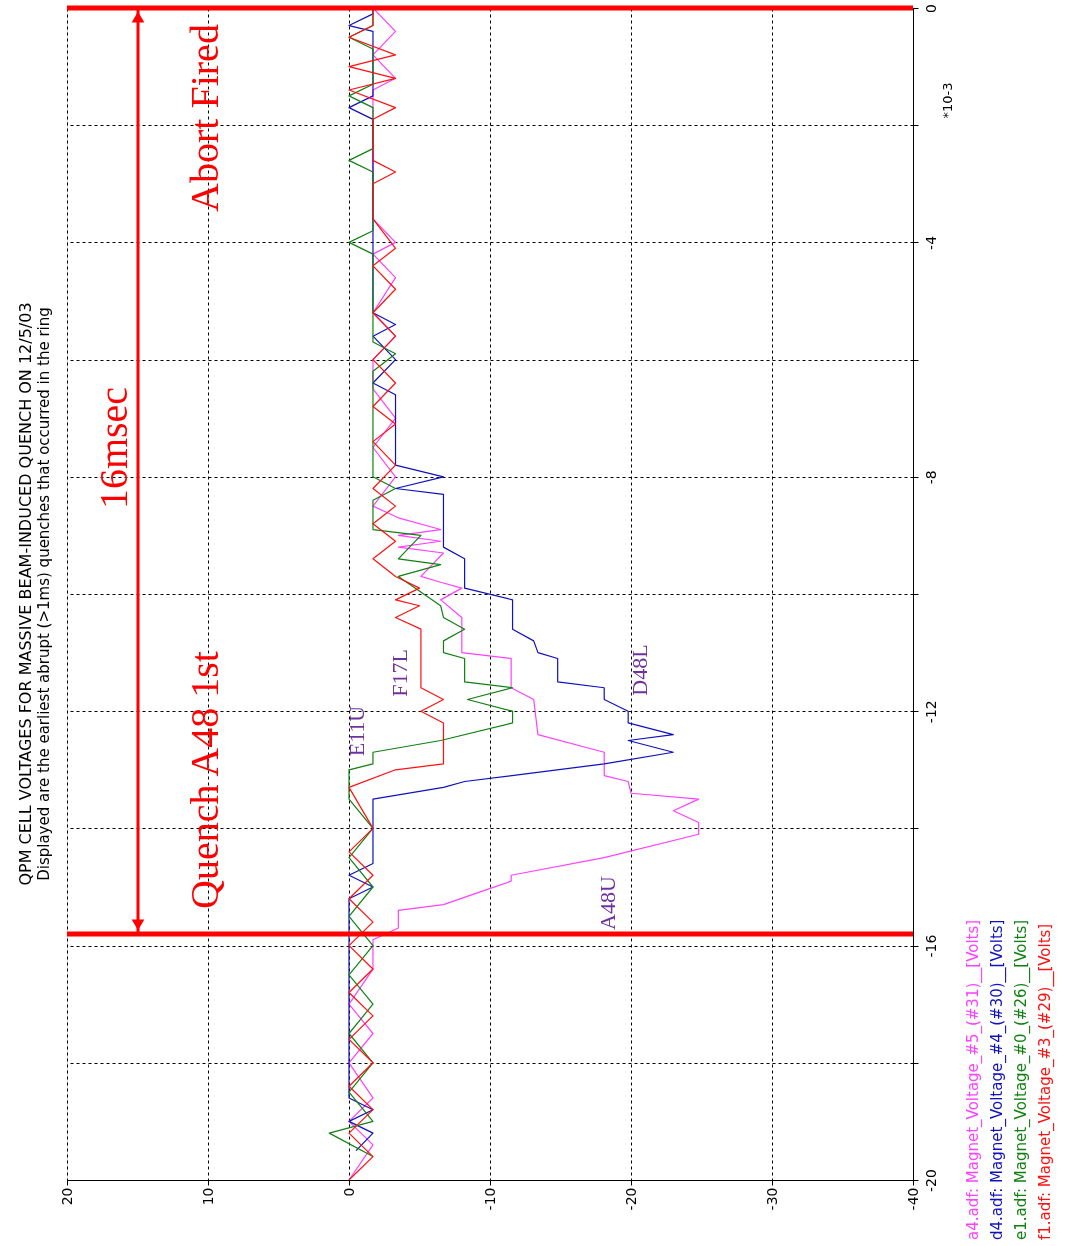  I want to click on x-tick-label: -10, so click(489, 1199).